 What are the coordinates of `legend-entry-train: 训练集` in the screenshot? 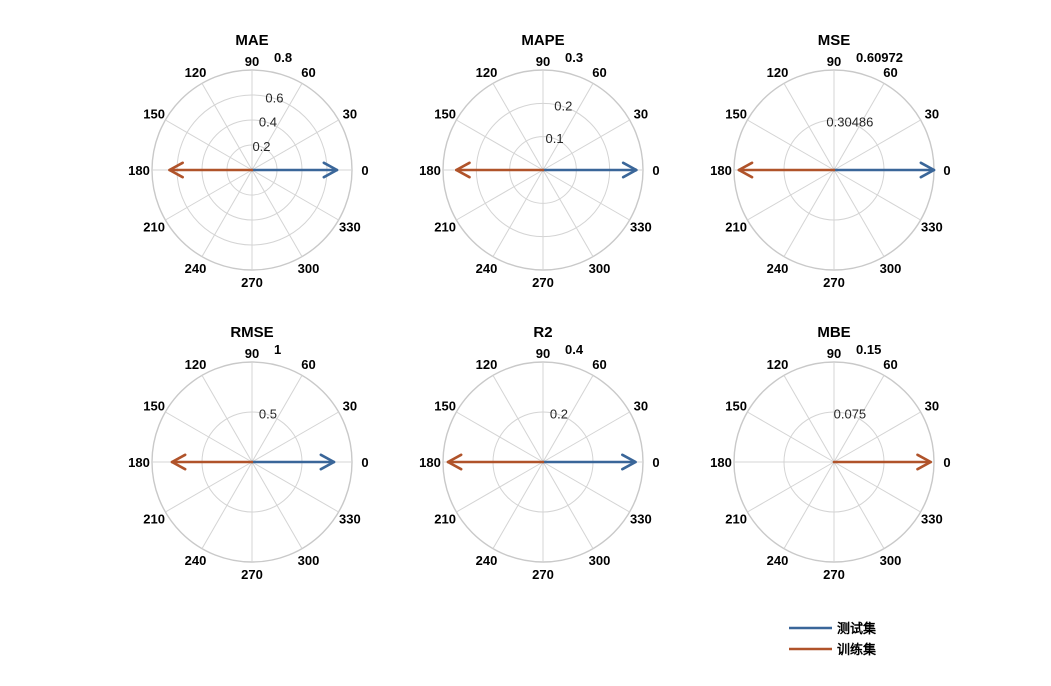 It's located at (833, 650).